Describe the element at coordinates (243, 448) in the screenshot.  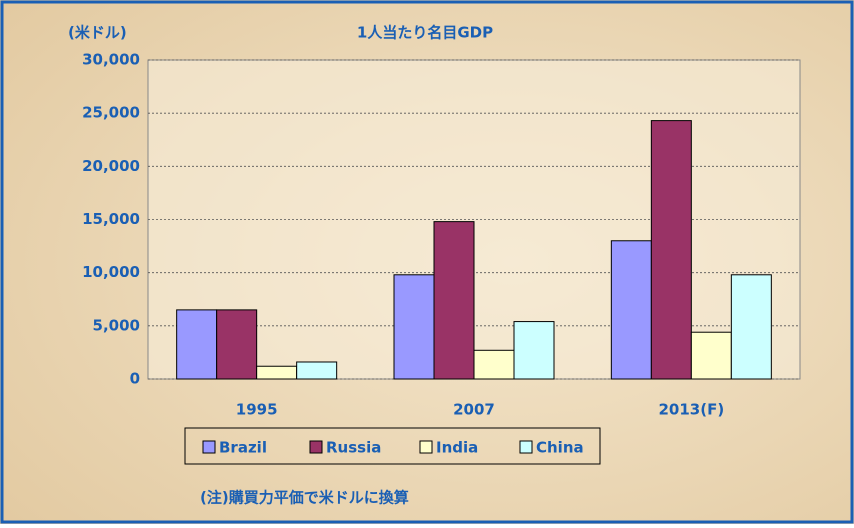
I see `legend-label: Brazil` at that location.